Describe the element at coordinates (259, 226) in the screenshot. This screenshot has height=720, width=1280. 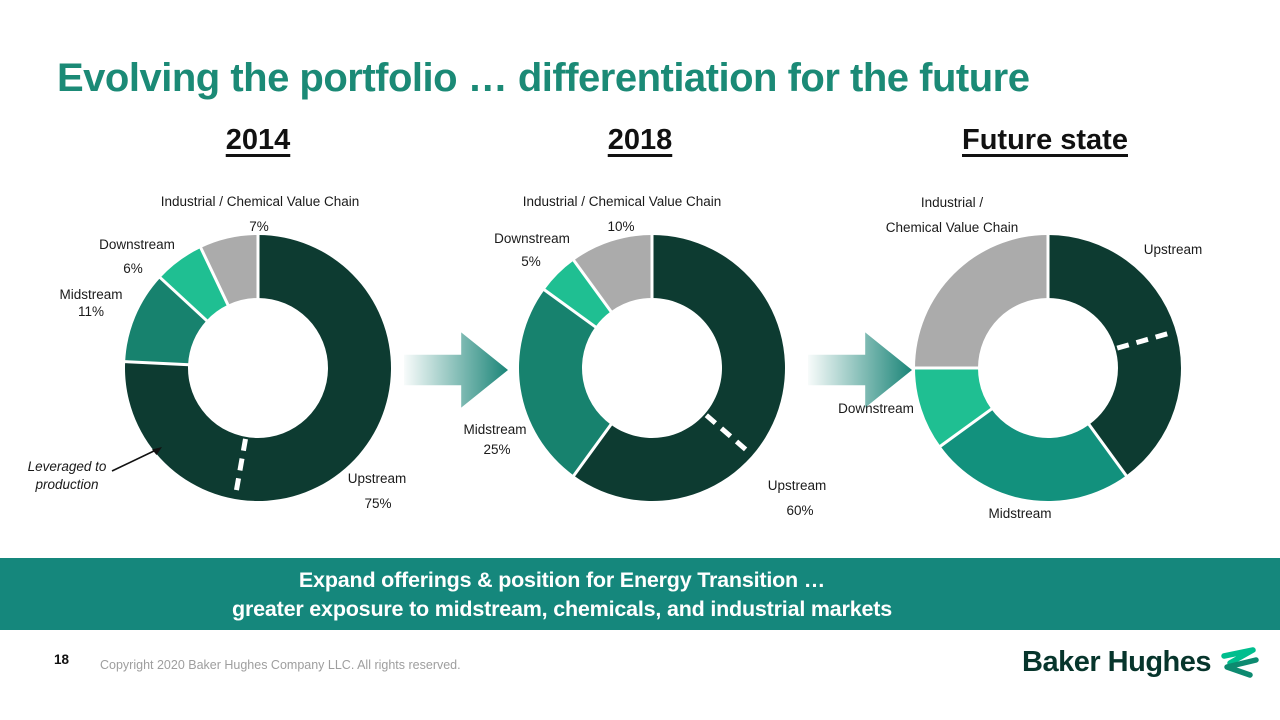
I see `value-2014-industrial-chemical-pct: 7%` at that location.